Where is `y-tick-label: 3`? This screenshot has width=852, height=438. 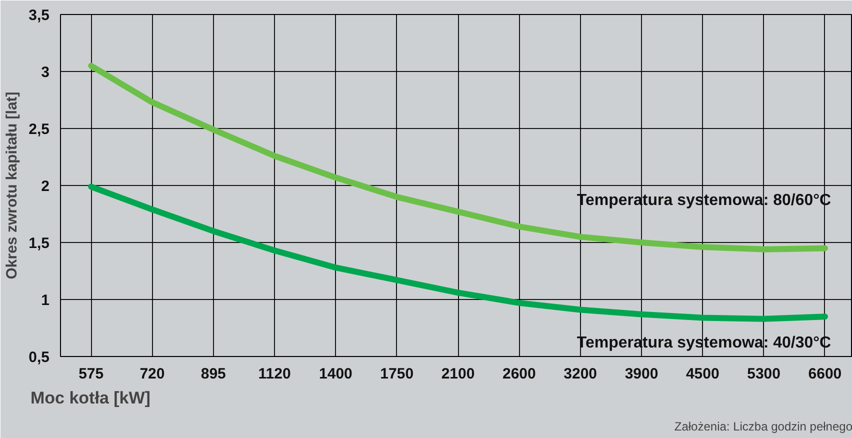 y-tick-label: 3 is located at coordinates (45, 72).